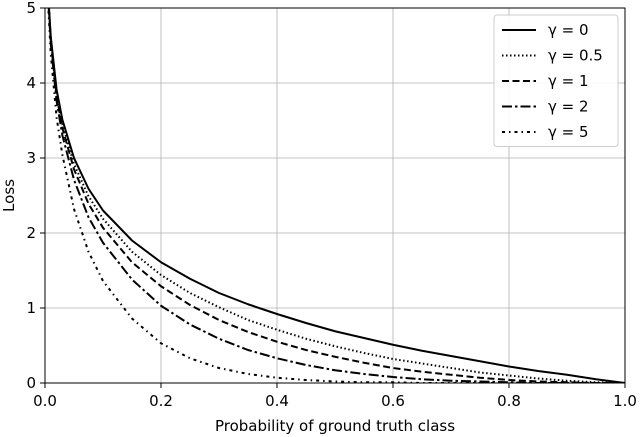  Describe the element at coordinates (31, 158) in the screenshot. I see `y-tick-label: 3` at that location.